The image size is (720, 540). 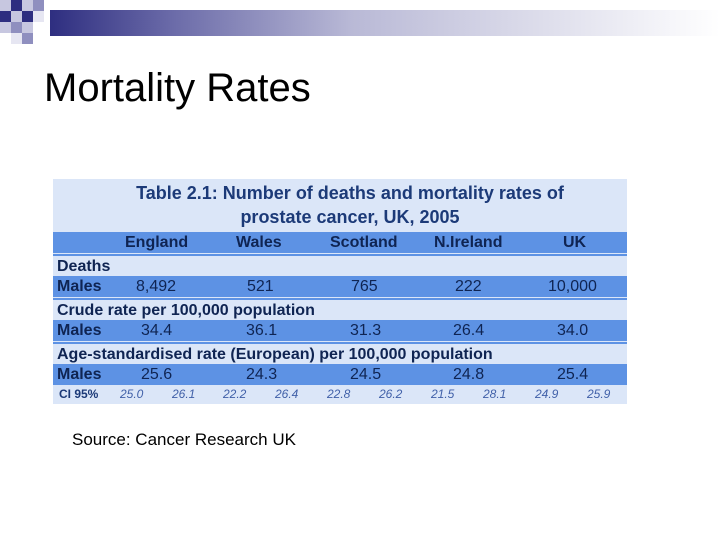 What do you see at coordinates (366, 330) in the screenshot?
I see `table-cell: 31.3` at bounding box center [366, 330].